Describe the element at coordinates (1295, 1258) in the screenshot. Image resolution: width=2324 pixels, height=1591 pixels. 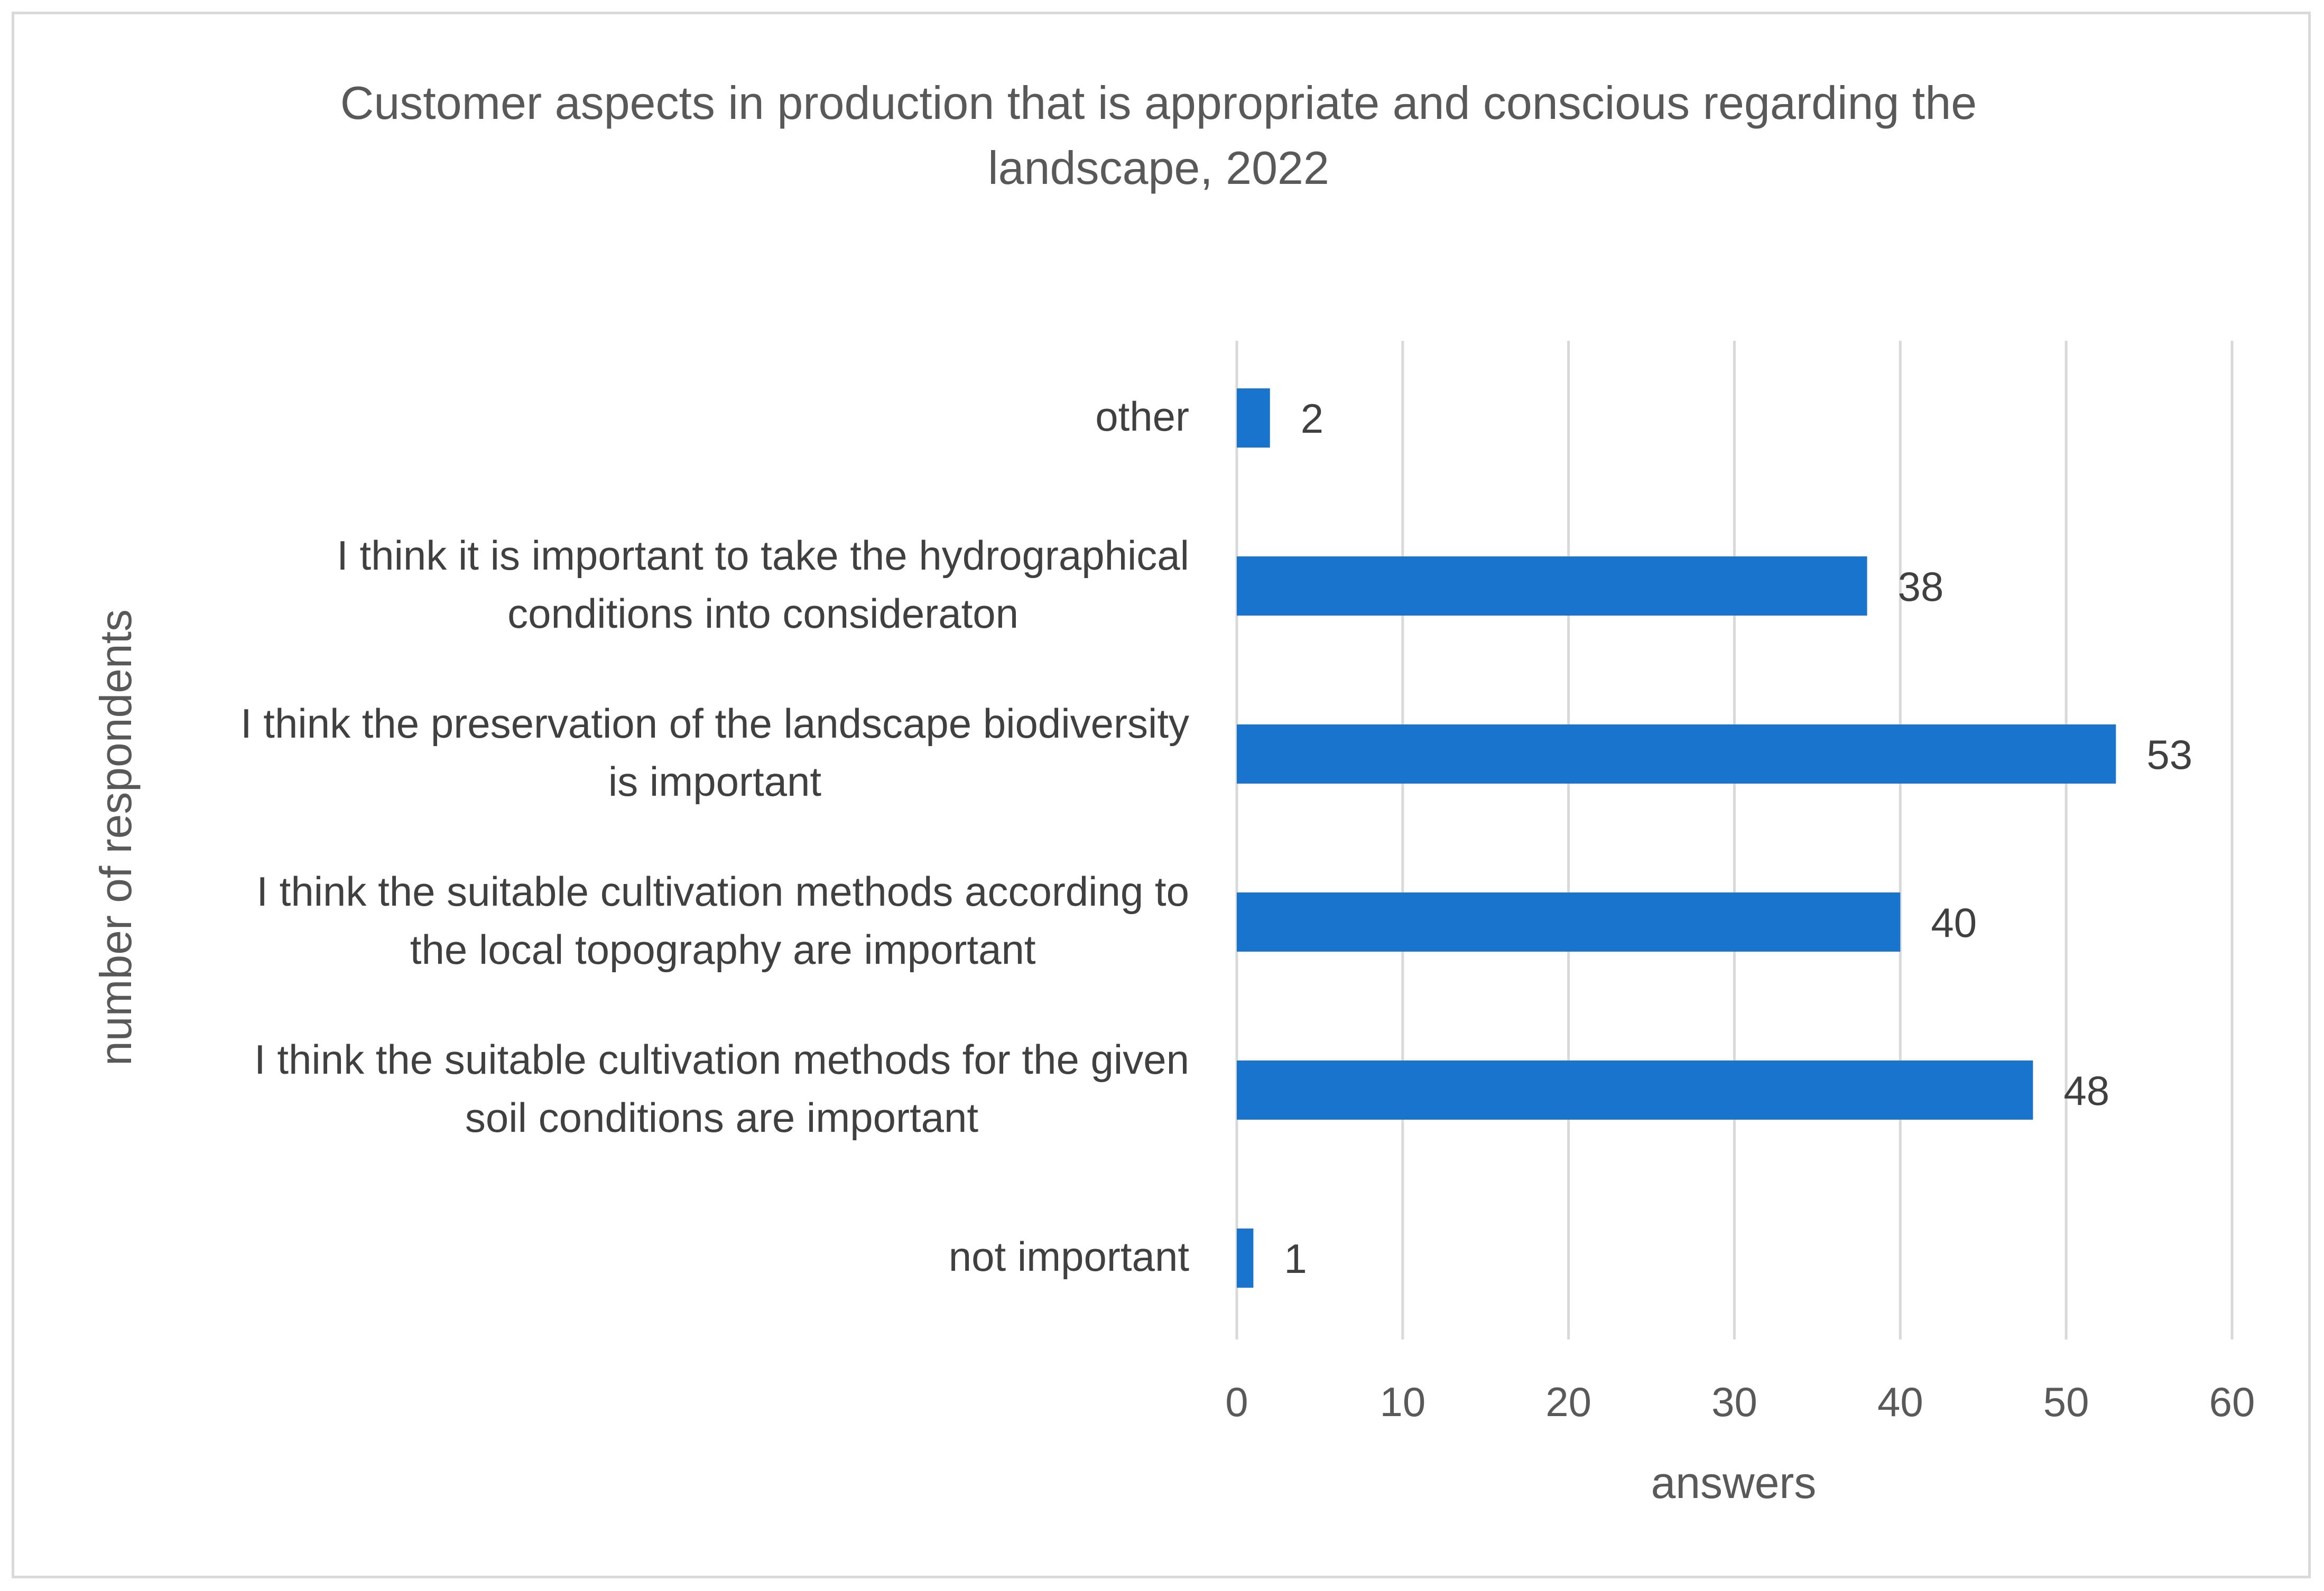
I see `data-label-6: 1` at that location.